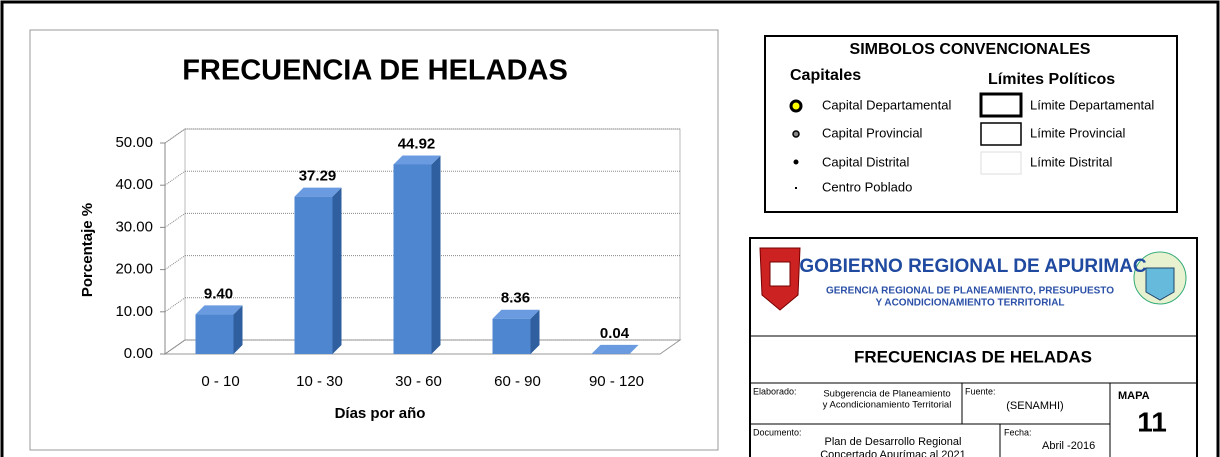 Image resolution: width=1220 pixels, height=457 pixels. Describe the element at coordinates (515, 298) in the screenshot. I see `data-label: 8.36` at that location.